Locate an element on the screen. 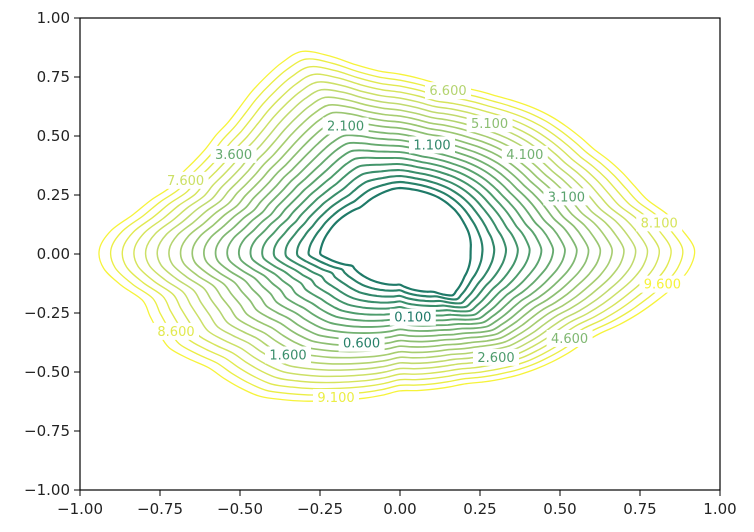  contour-label: 4.600 is located at coordinates (569, 339).